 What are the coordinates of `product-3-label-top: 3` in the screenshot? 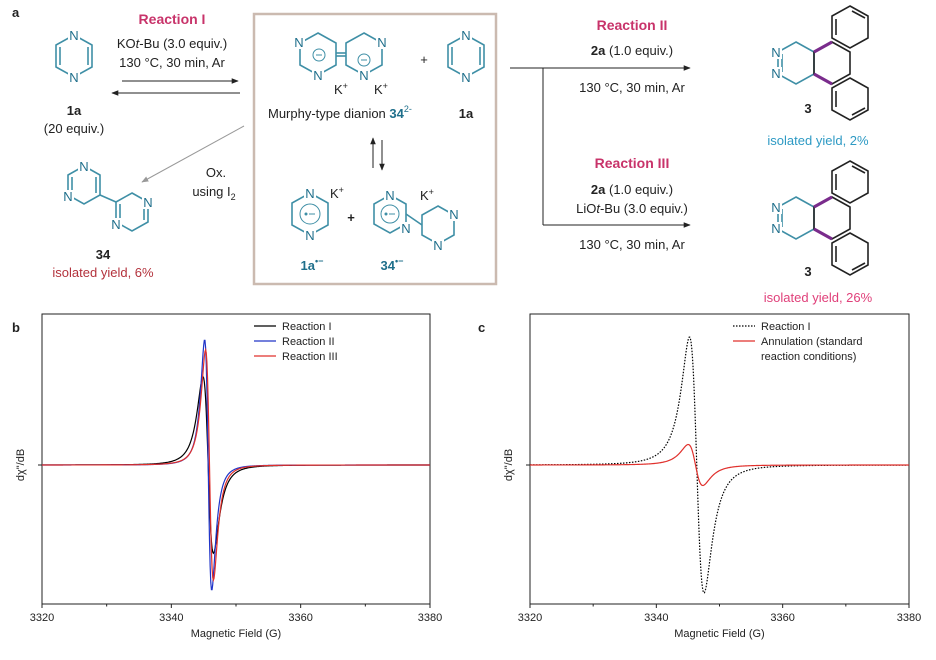 It's located at (807, 108).